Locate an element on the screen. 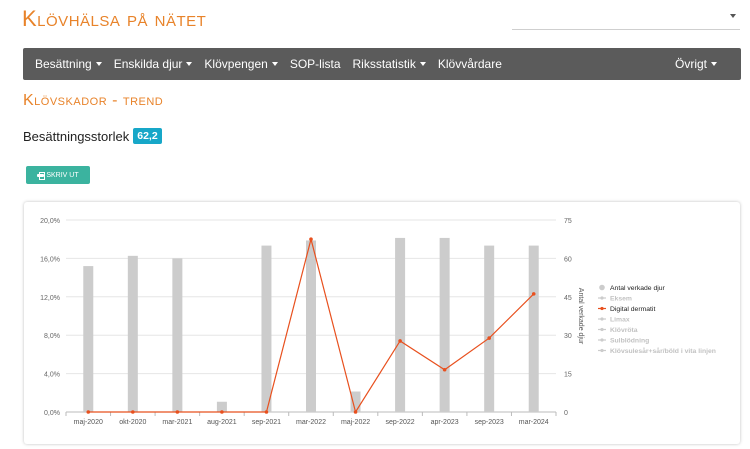 This screenshot has height=449, width=750. x-tick-label: sep-2022 is located at coordinates (399, 422).